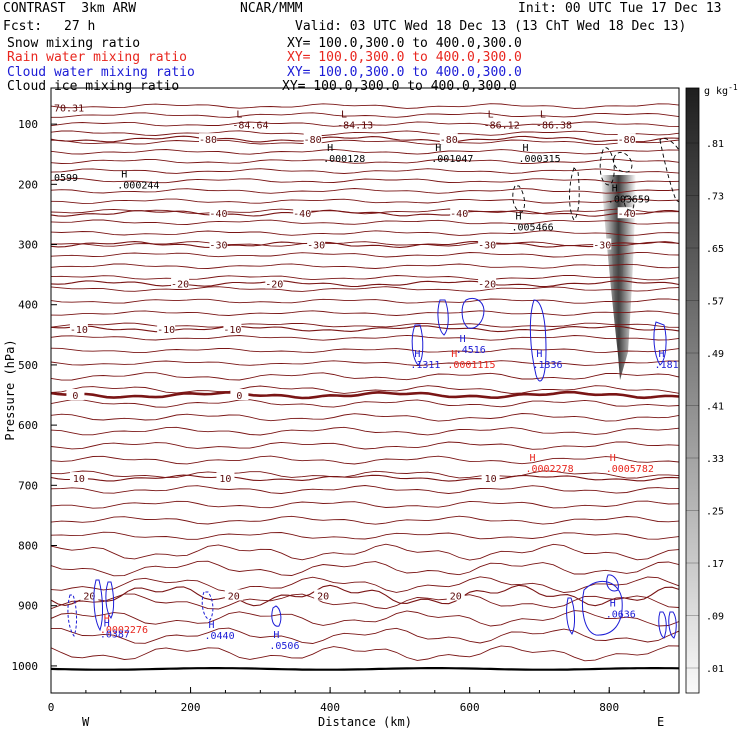 The width and height of the screenshot is (740, 740). What do you see at coordinates (115, 635) in the screenshot?
I see `extremum-value: .0387` at bounding box center [115, 635].